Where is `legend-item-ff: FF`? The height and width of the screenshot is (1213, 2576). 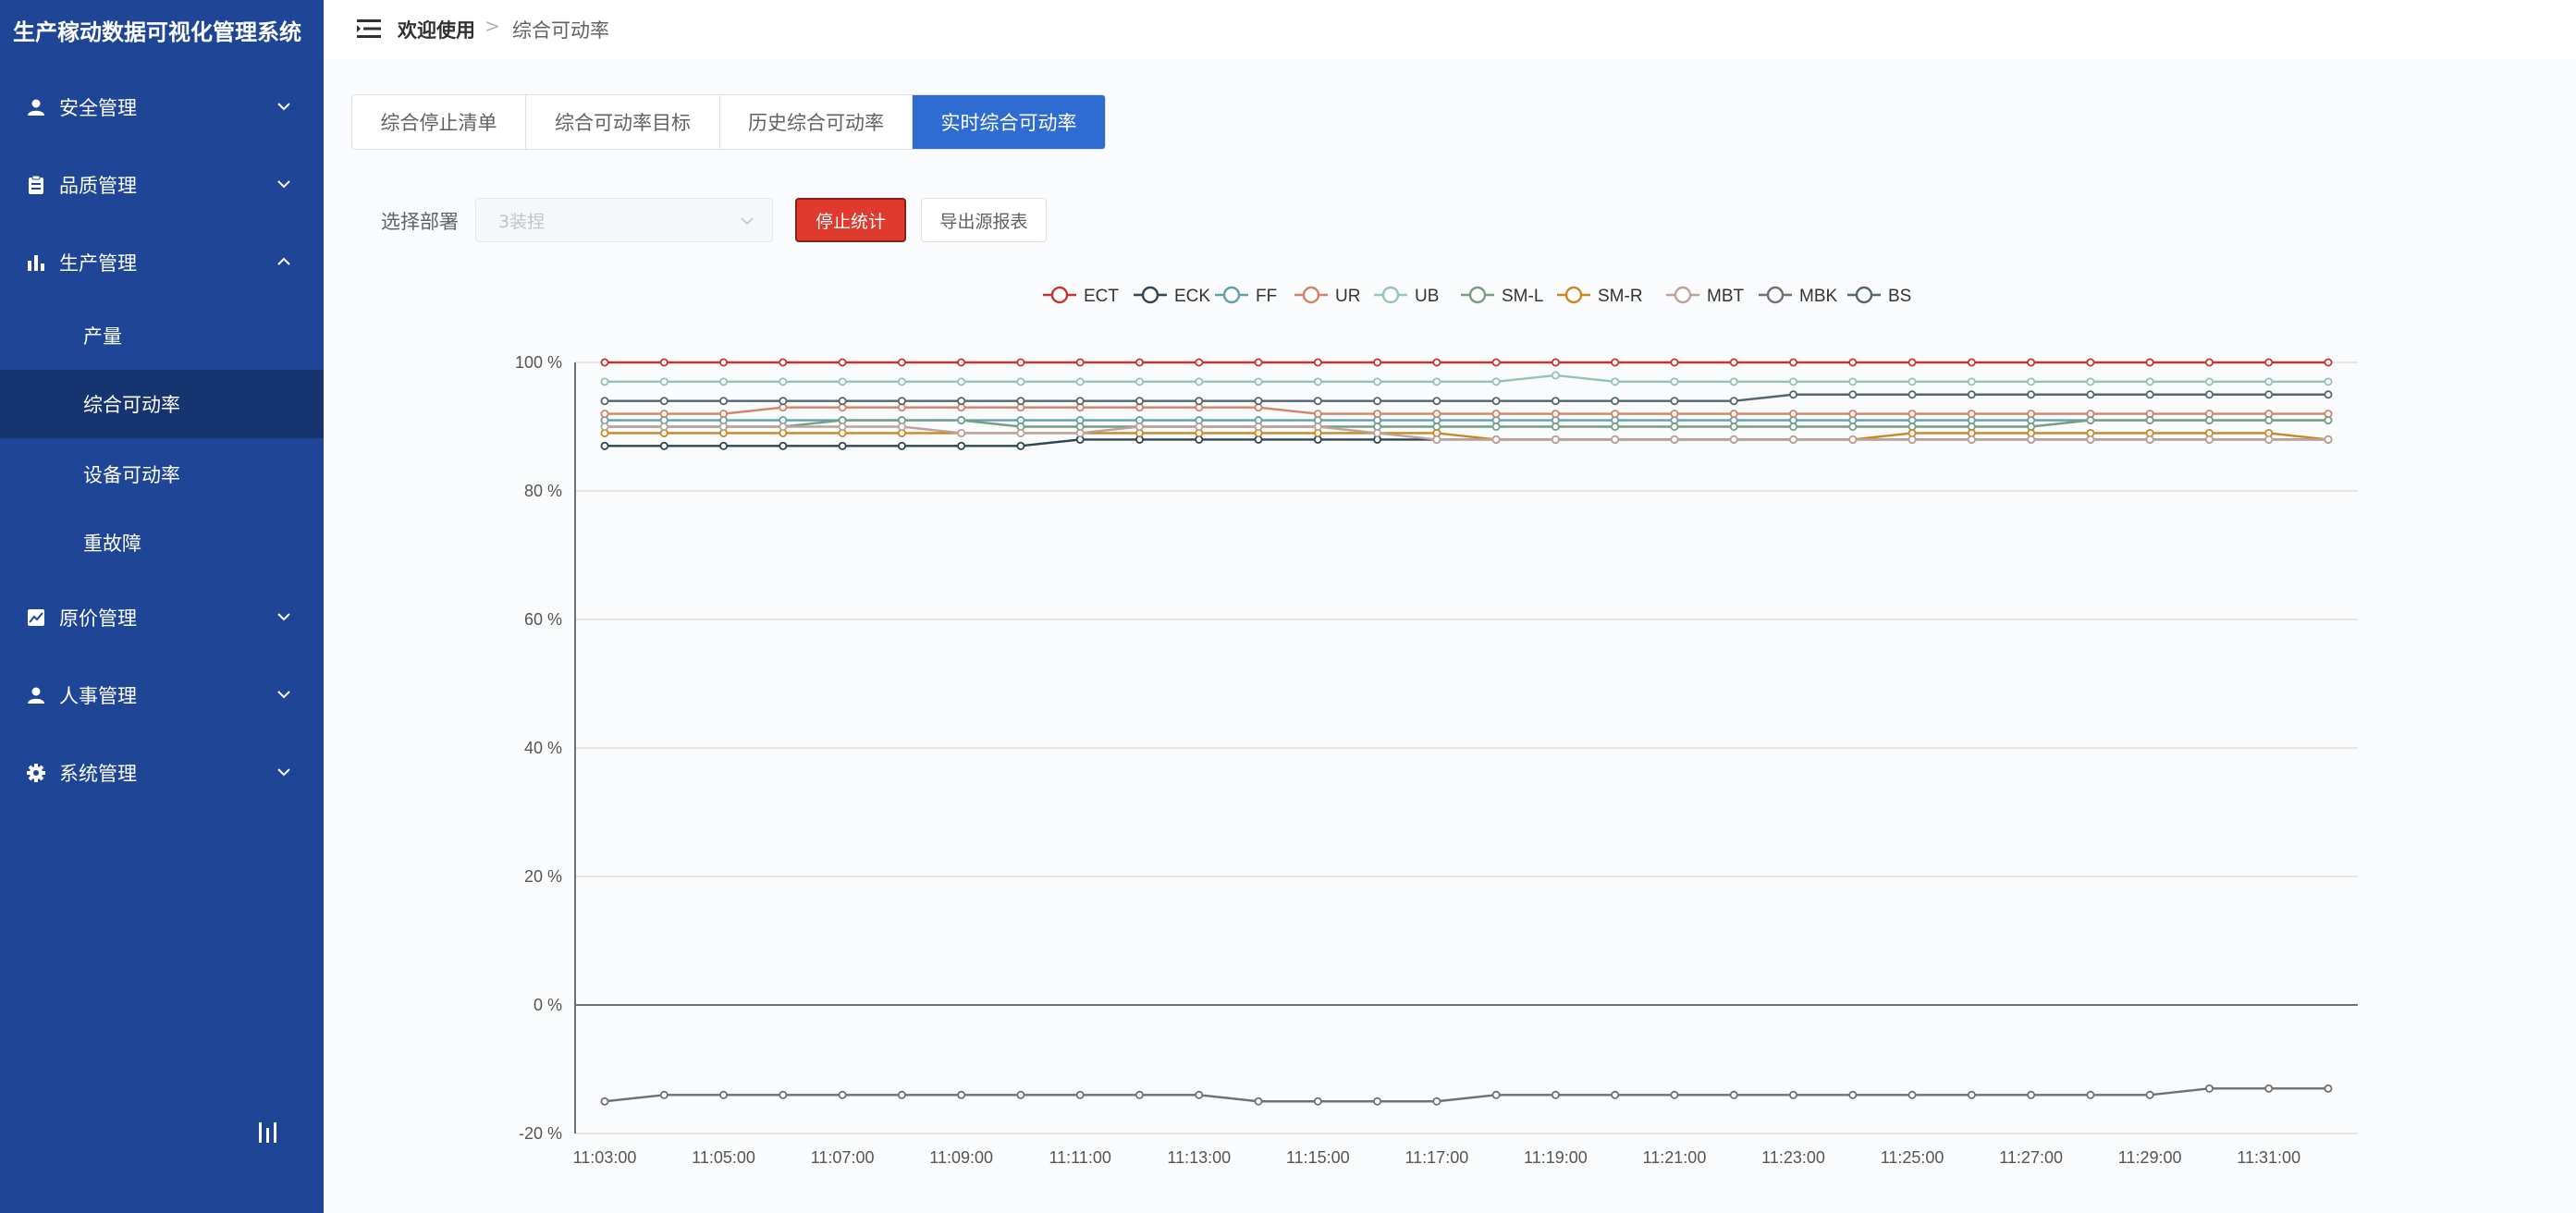 legend-item-ff: FF is located at coordinates (1246, 296).